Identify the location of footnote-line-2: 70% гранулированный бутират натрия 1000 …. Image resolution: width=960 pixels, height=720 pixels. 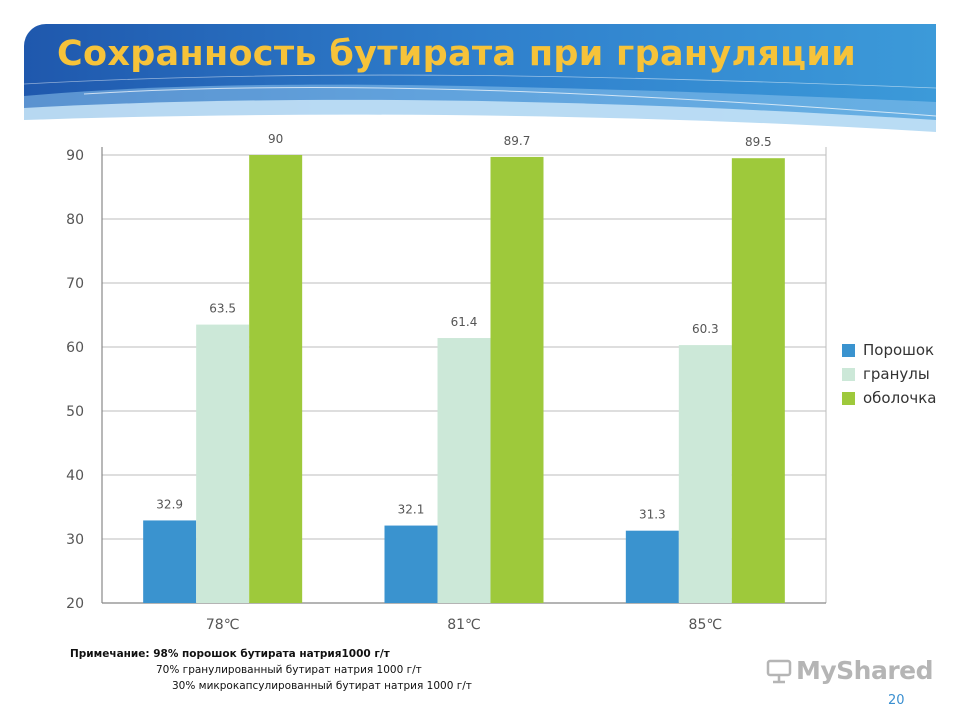
(289, 670).